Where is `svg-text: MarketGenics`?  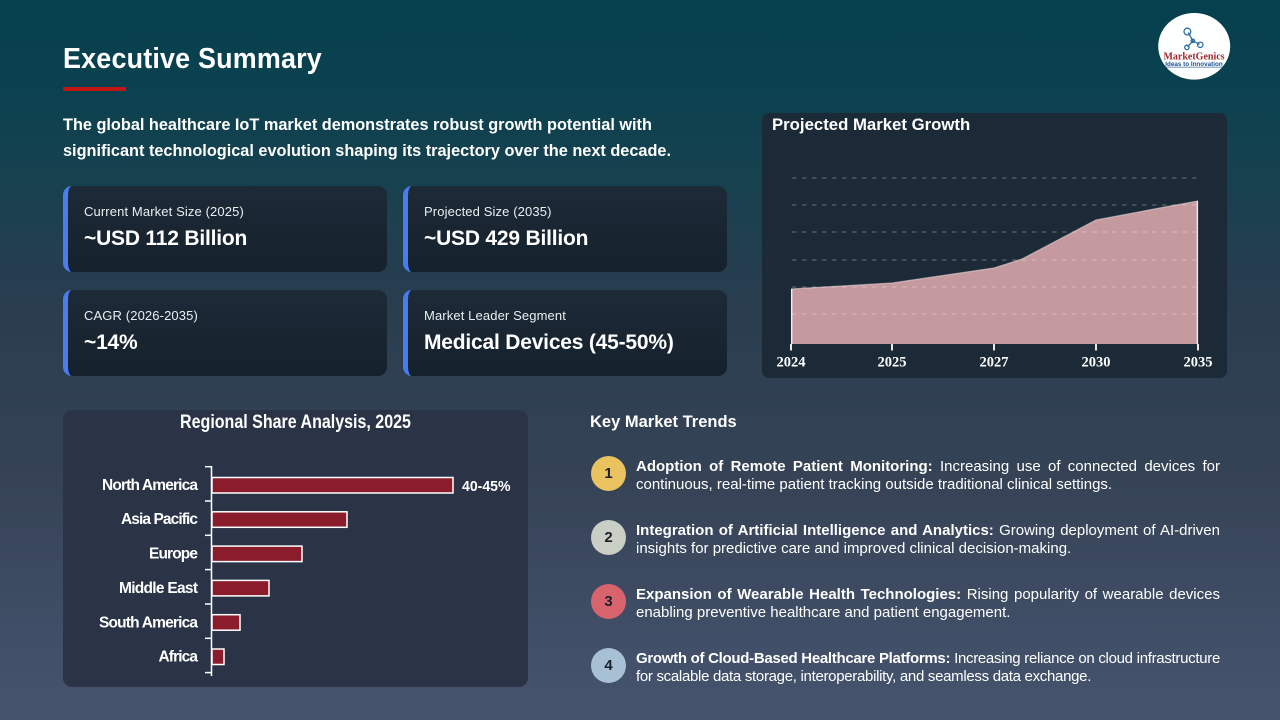 svg-text: MarketGenics is located at coordinates (1193, 57).